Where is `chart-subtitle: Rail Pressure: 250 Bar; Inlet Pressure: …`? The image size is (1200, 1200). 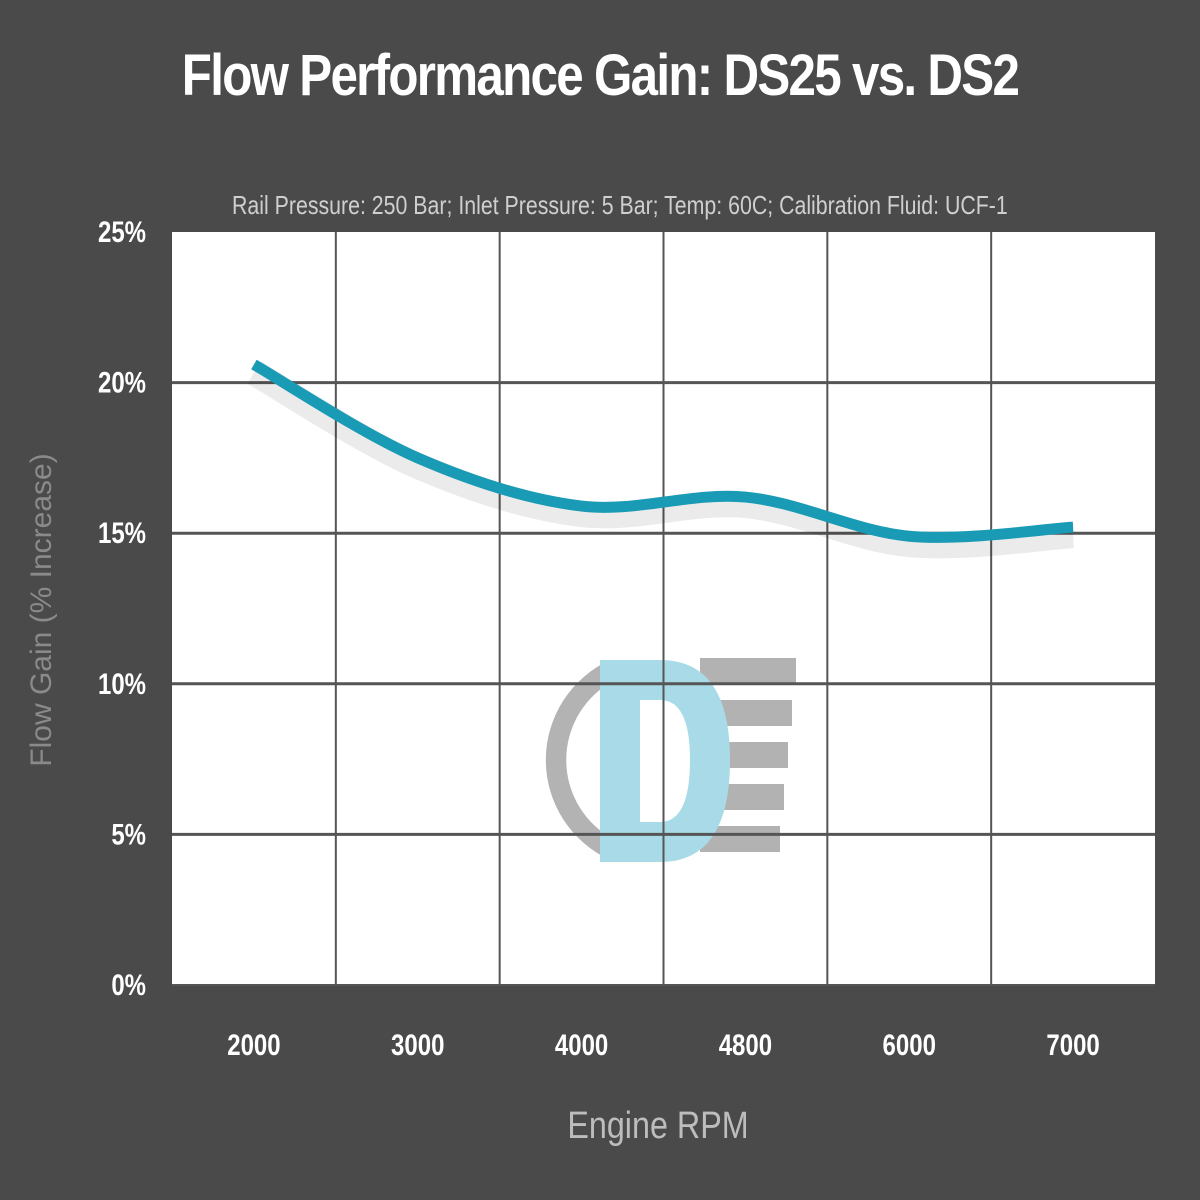
chart-subtitle: Rail Pressure: 250 Bar; Inlet Pressure: … is located at coordinates (620, 205).